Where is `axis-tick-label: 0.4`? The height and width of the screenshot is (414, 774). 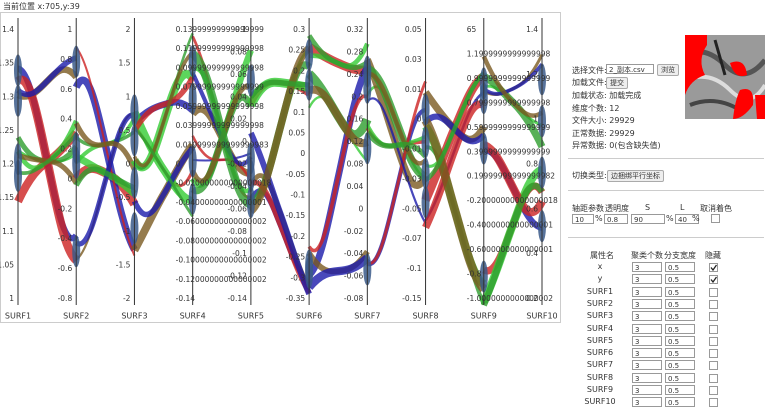 axis-tick-label: 0.4 is located at coordinates (66, 119).